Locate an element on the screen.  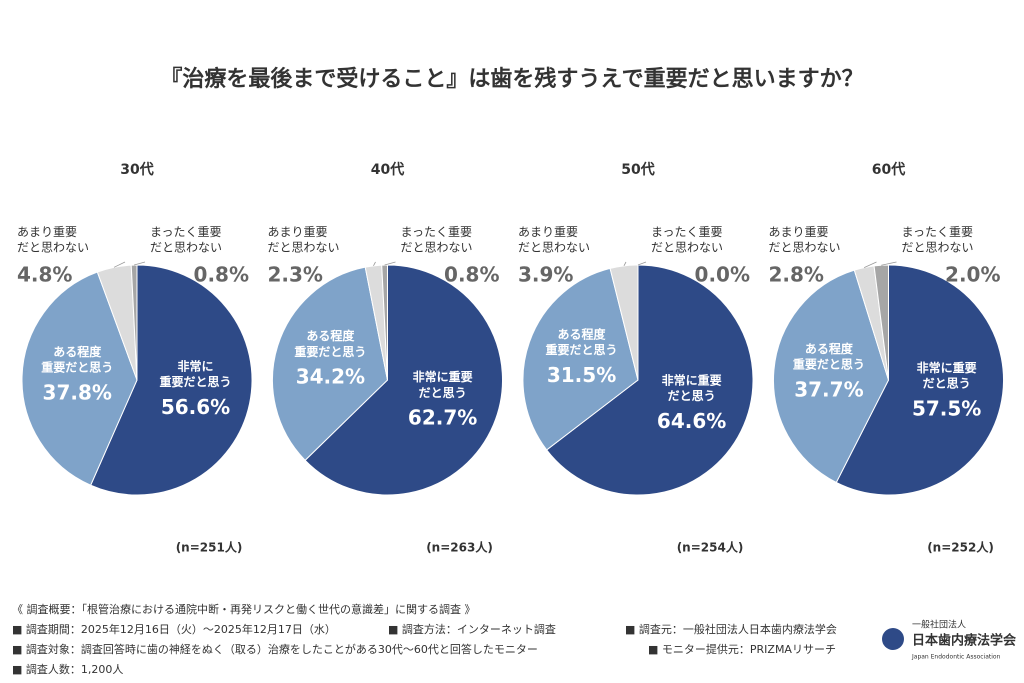
value-label: 56.6% is located at coordinates (195, 407).